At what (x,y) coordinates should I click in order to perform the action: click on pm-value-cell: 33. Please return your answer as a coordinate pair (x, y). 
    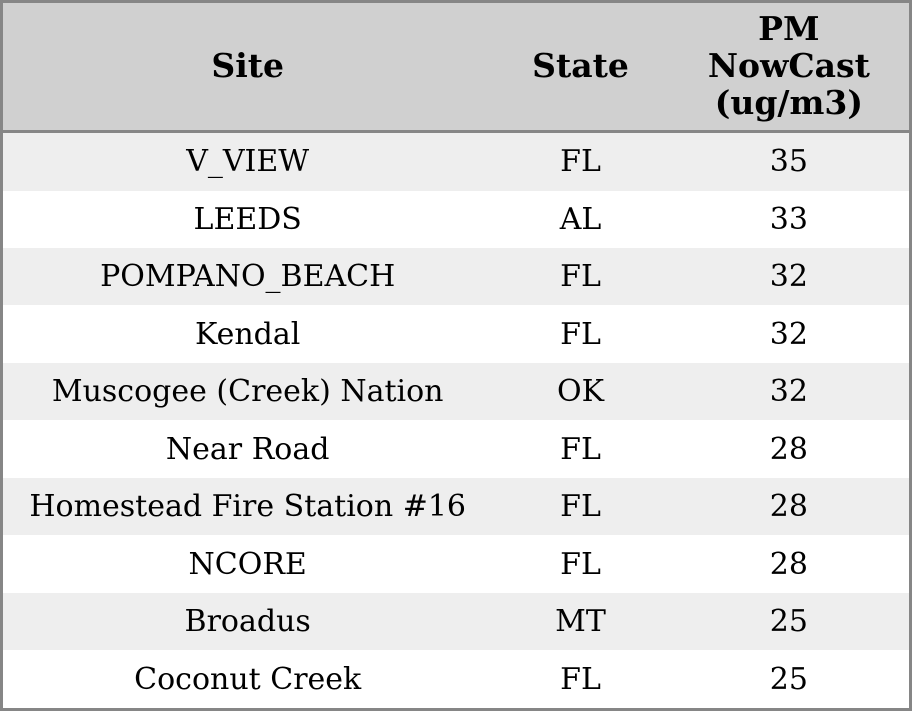
    Looking at the image, I should click on (788, 219).